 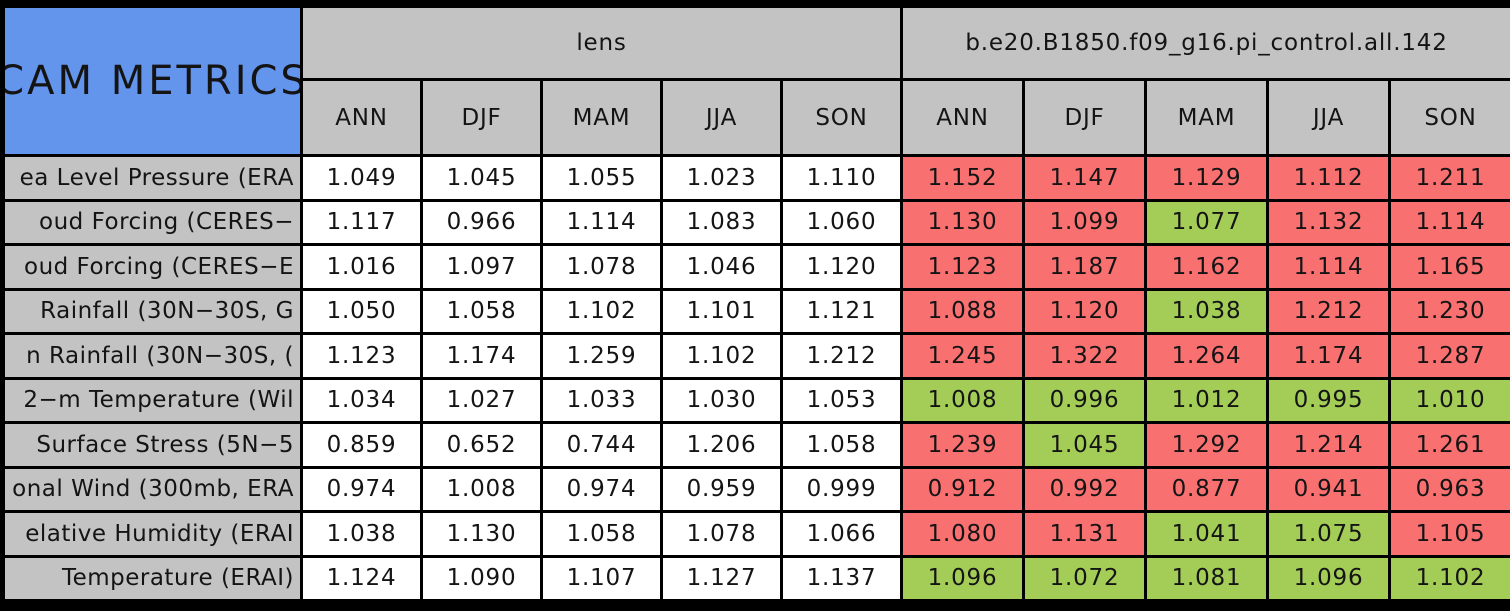 What do you see at coordinates (962, 400) in the screenshot?
I see `model-value-cell-green: 1.008` at bounding box center [962, 400].